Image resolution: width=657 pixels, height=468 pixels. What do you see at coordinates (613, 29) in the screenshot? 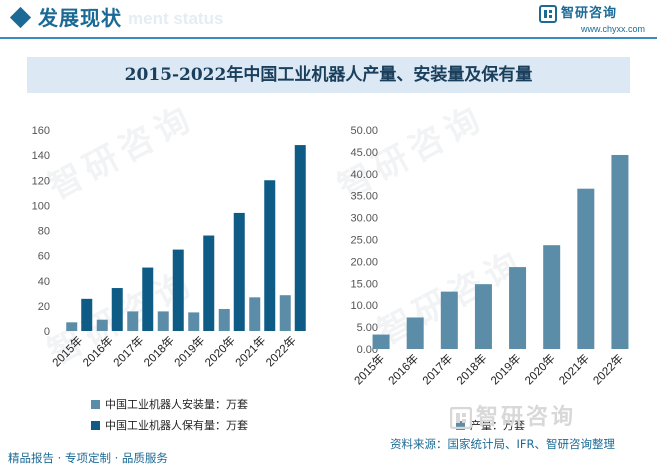
I see `brand-url: www.chyxx.com` at bounding box center [613, 29].